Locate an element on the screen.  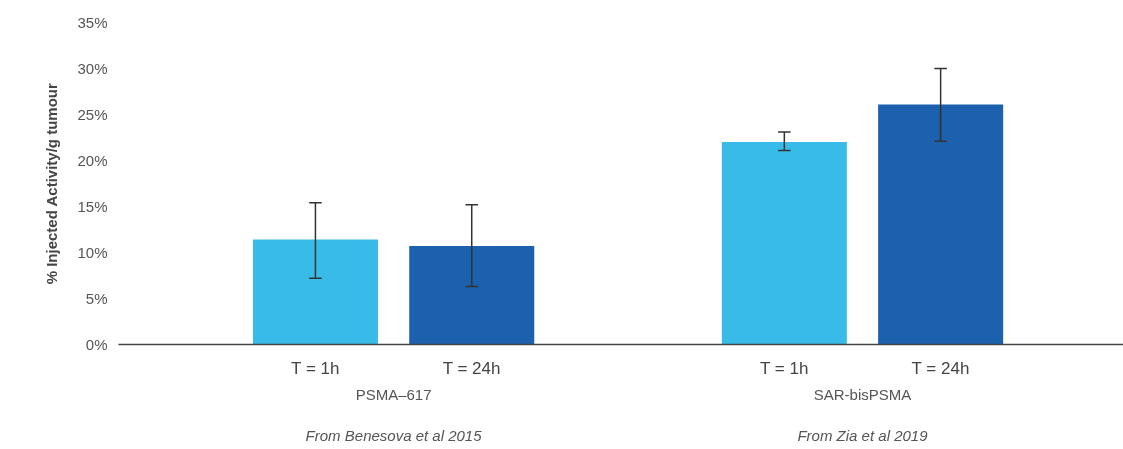
y-tick-label: 35% is located at coordinates (92, 22).